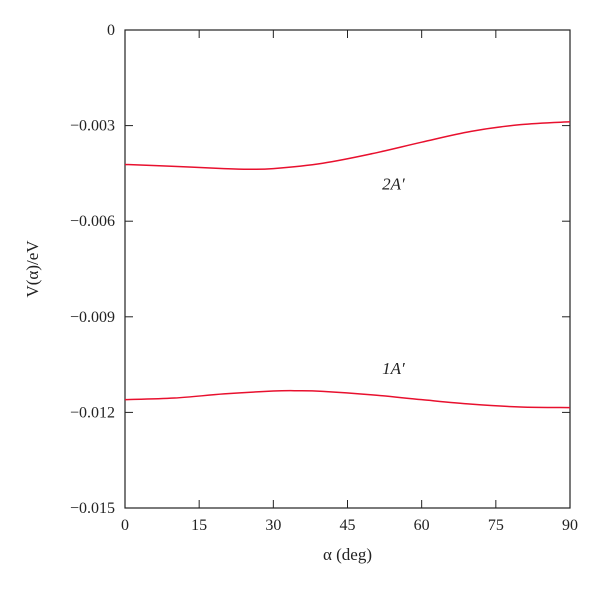 The width and height of the screenshot is (600, 590). What do you see at coordinates (570, 525) in the screenshot?
I see `x-tick-label: 90` at bounding box center [570, 525].